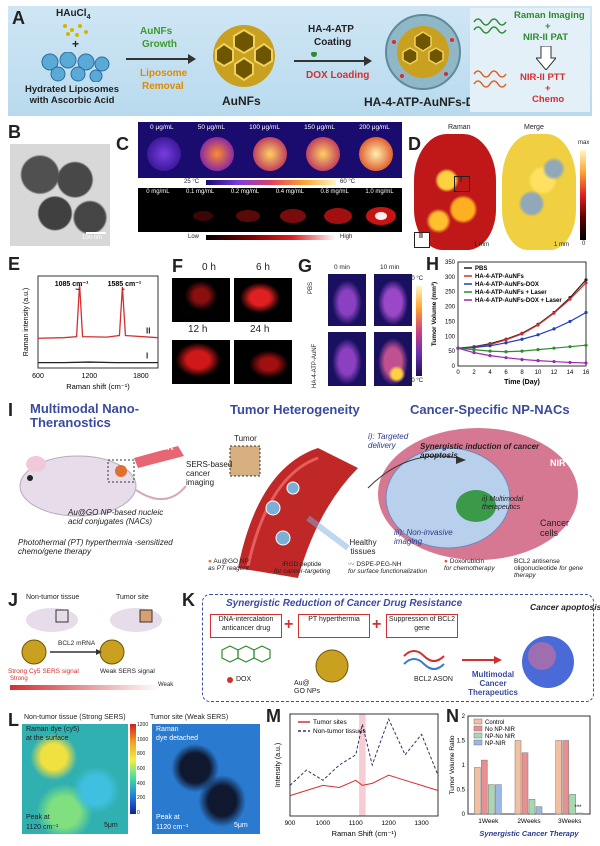  Describe the element at coordinates (241, 101) in the screenshot. I see `product-aunfs: AuNFs` at that location.